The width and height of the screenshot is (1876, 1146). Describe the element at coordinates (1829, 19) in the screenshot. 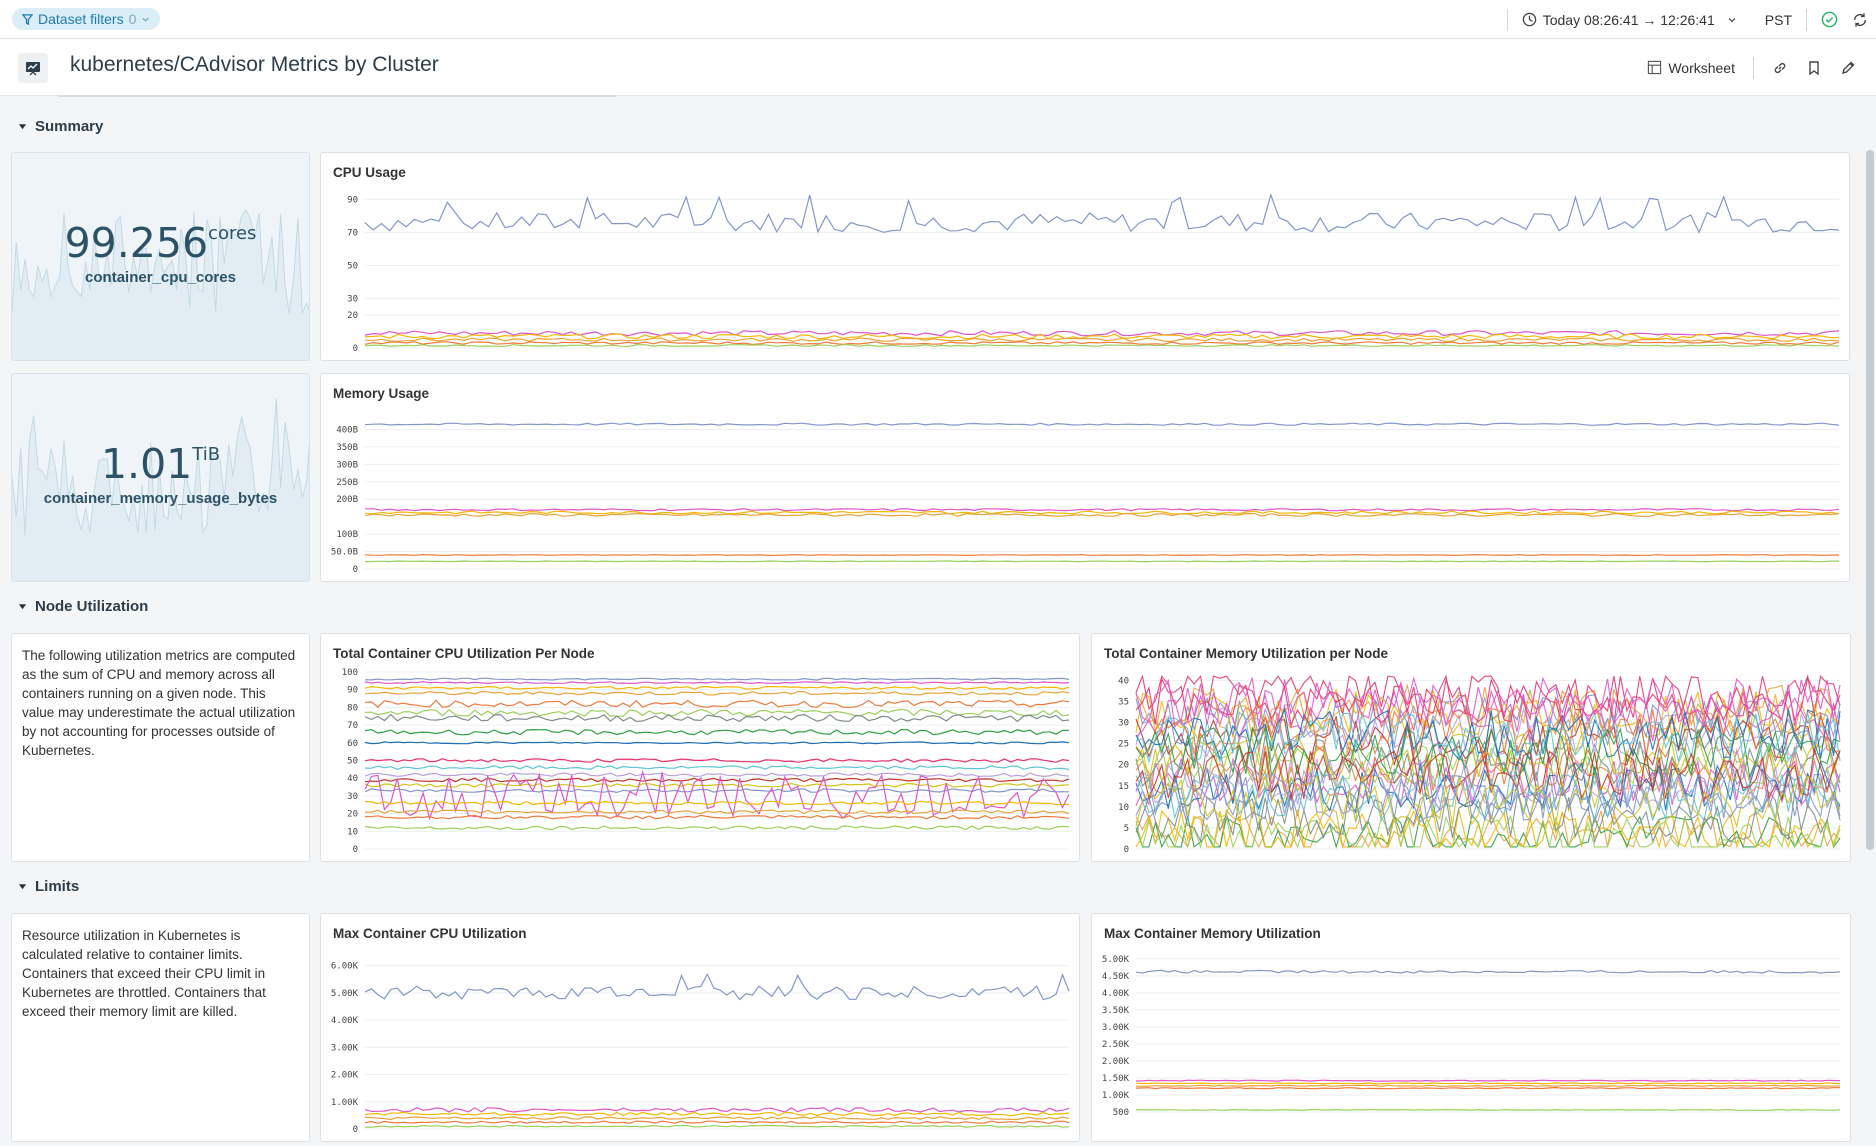

I see `check-circle-icon` at that location.